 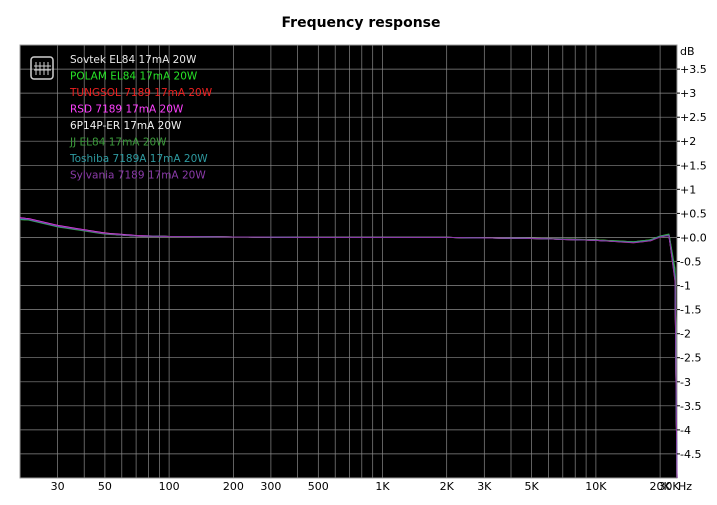 What do you see at coordinates (685, 286) in the screenshot?
I see `y-tick-label: -1` at bounding box center [685, 286].